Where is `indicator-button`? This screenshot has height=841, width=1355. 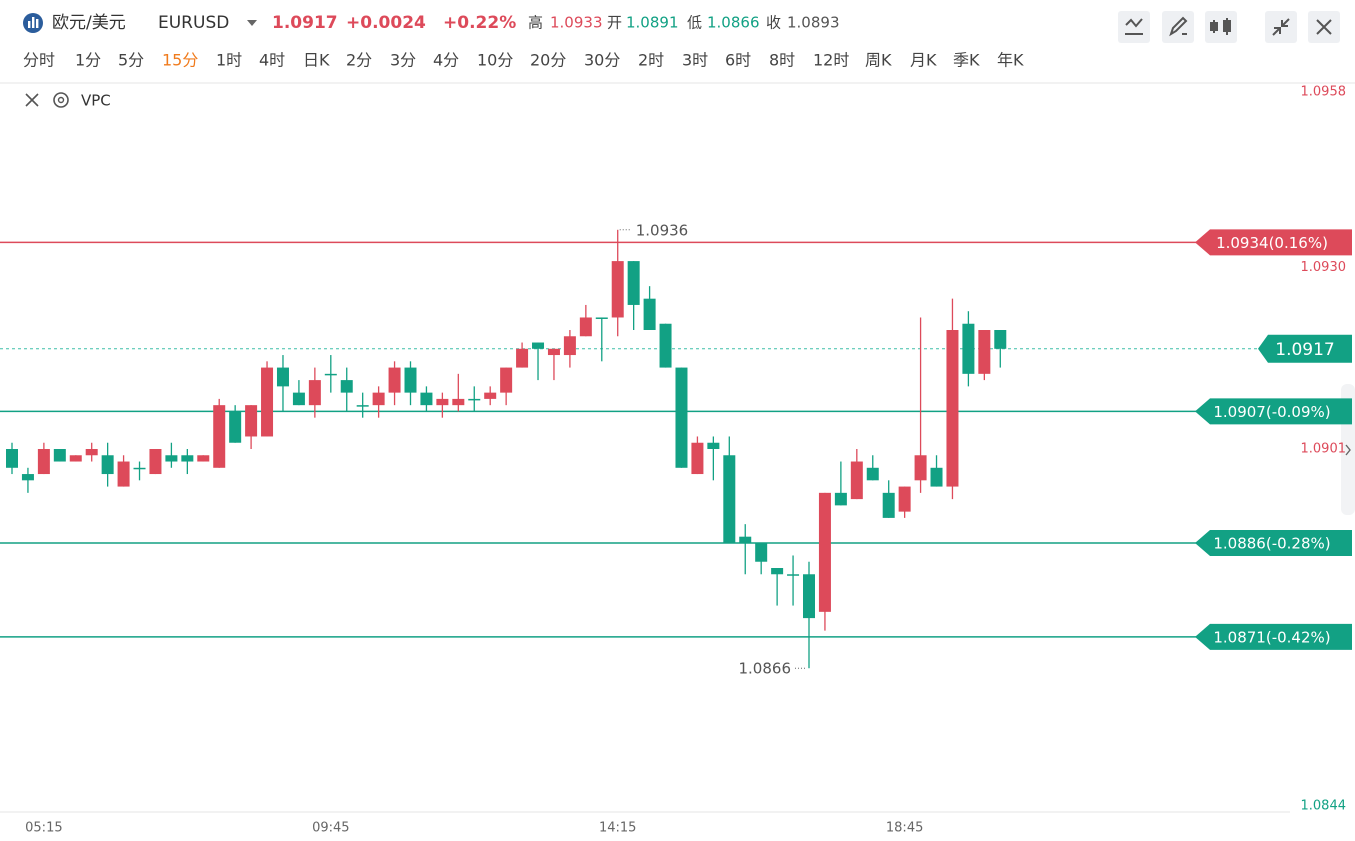
indicator-button is located at coordinates (1134, 27).